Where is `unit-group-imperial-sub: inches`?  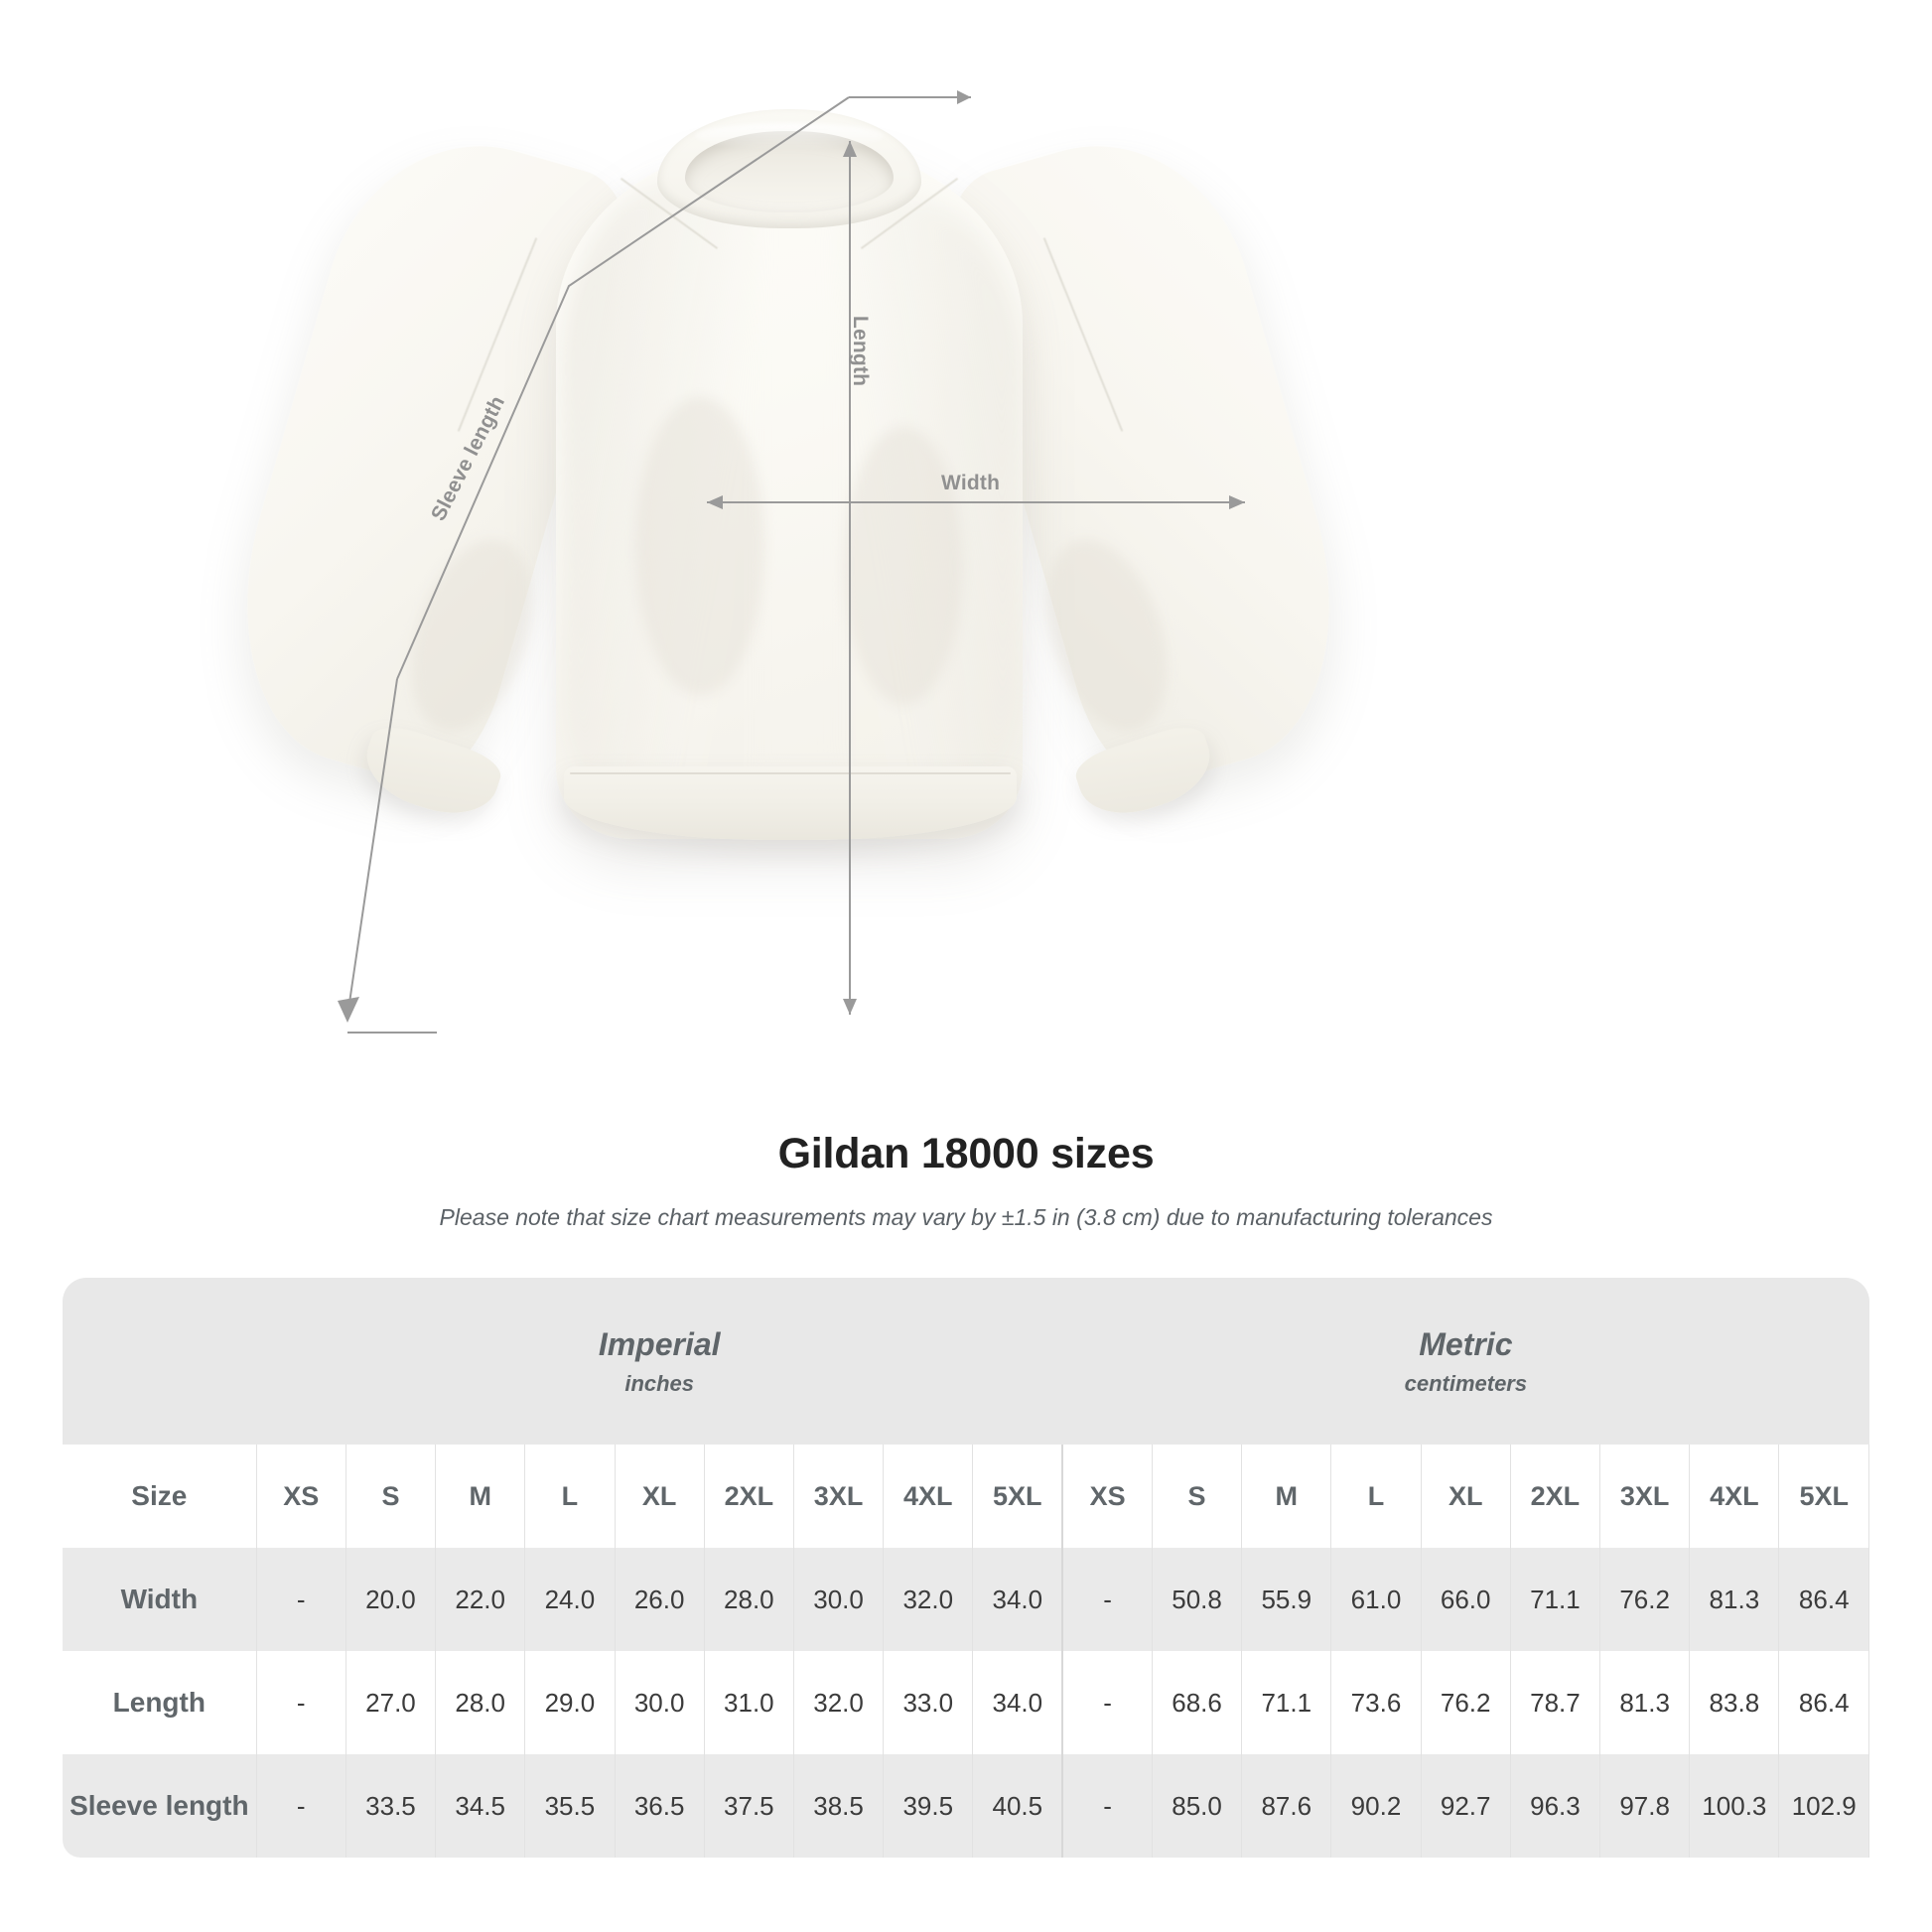
unit-group-imperial-sub: inches is located at coordinates (659, 1383).